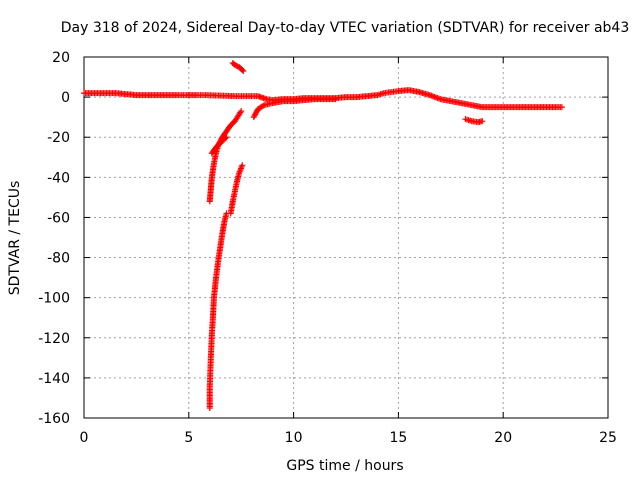 The width and height of the screenshot is (640, 480). What do you see at coordinates (218, 310) in the screenshot?
I see `series-plunge-left` at bounding box center [218, 310].